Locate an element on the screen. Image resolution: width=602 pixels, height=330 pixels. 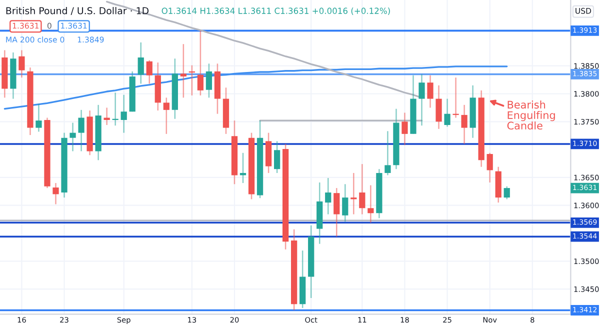
annotation: Bearish Engulfing Candle is located at coordinates (531, 115).